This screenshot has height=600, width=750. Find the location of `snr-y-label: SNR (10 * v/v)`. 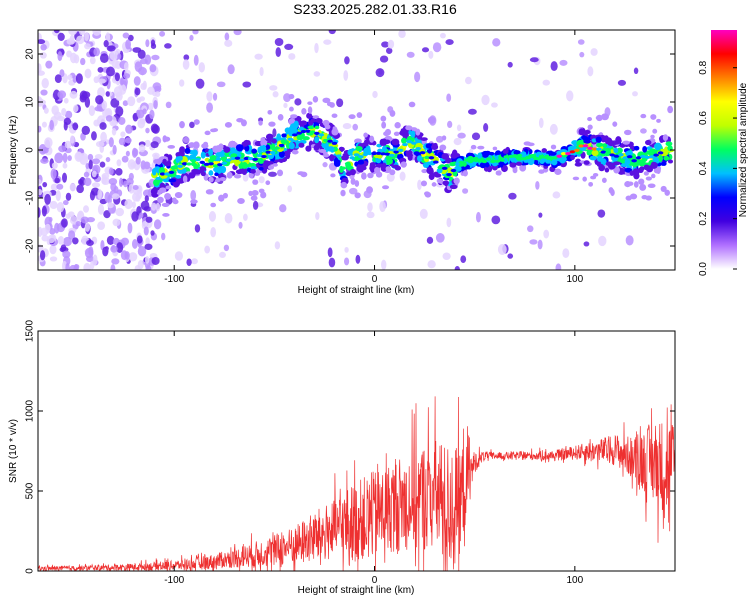

snr-y-label: SNR (10 * v/v) is located at coordinates (13, 451).